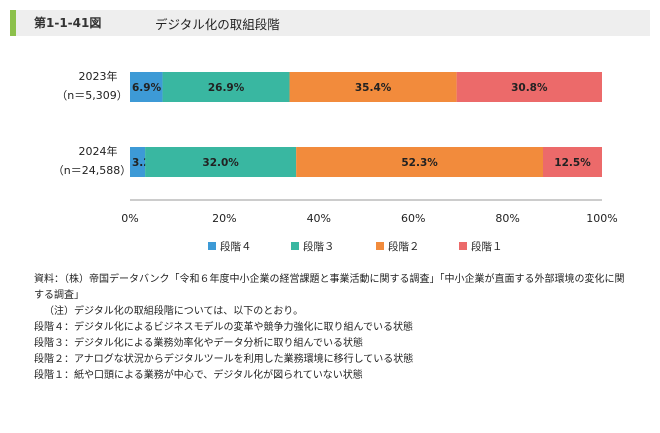 Image resolution: width=660 pixels, height=433 pixels. Describe the element at coordinates (507, 218) in the screenshot. I see `x-tick-label: 80%` at that location.